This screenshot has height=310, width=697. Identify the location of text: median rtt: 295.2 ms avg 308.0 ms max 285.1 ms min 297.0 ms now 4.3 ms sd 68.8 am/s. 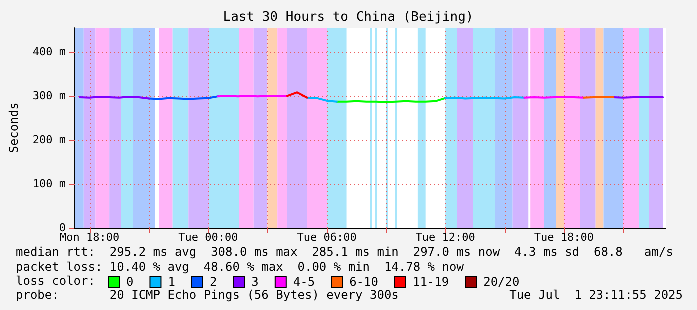
(345, 252).